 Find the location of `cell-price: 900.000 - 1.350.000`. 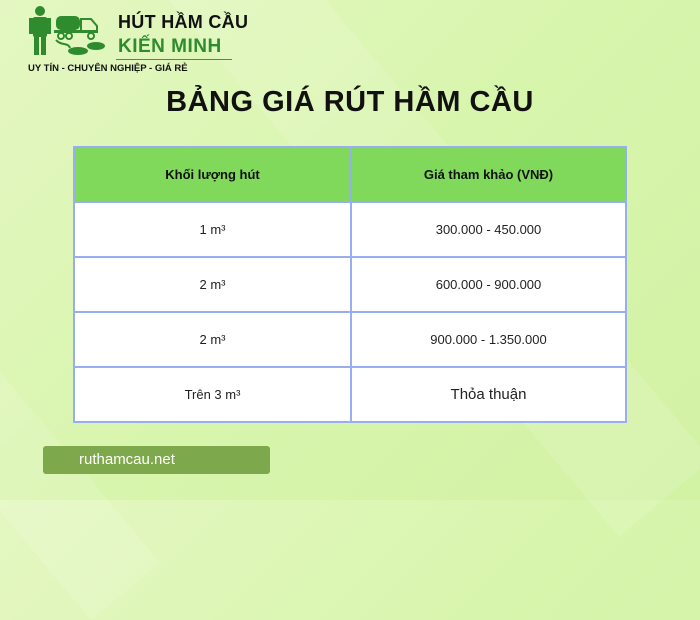

cell-price: 900.000 - 1.350.000 is located at coordinates (488, 339).